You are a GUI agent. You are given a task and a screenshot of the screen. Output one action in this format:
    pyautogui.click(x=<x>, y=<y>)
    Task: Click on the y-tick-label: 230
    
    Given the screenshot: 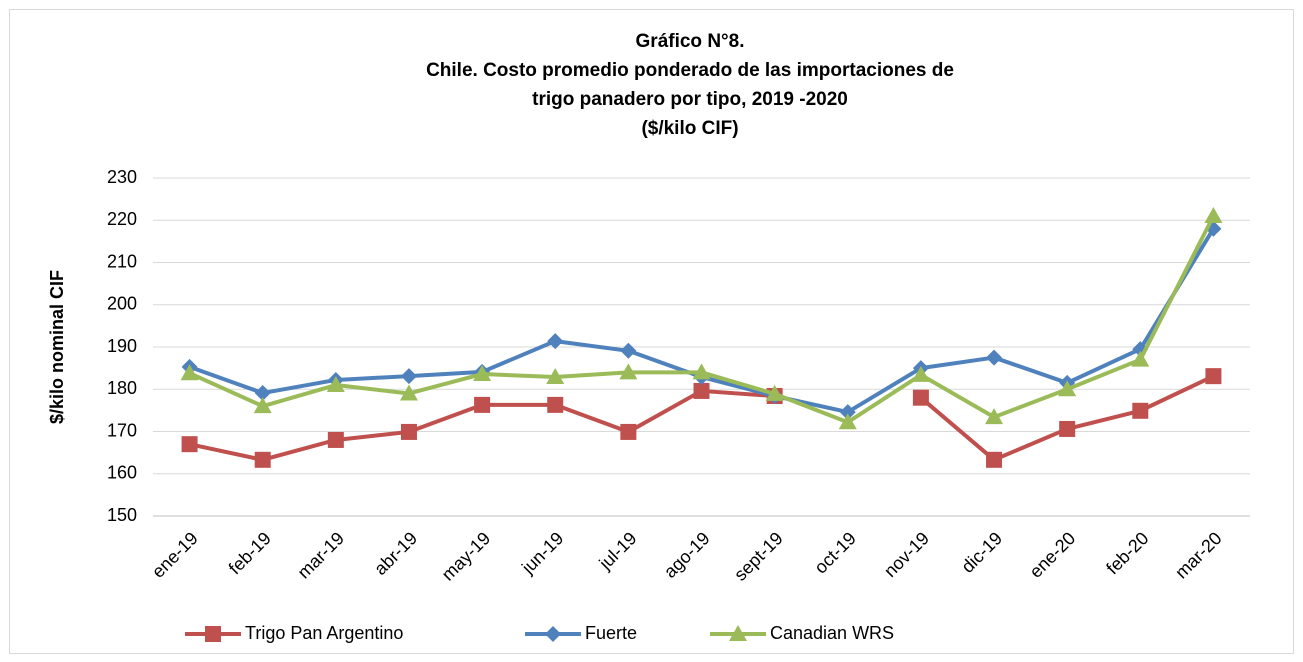 What is the action you would take?
    pyautogui.click(x=122, y=177)
    